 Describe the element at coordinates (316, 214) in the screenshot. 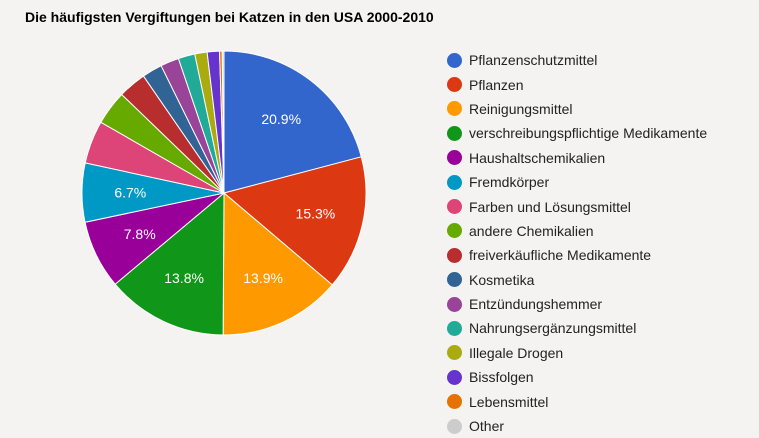

I see `slice-label: 15.3%` at that location.